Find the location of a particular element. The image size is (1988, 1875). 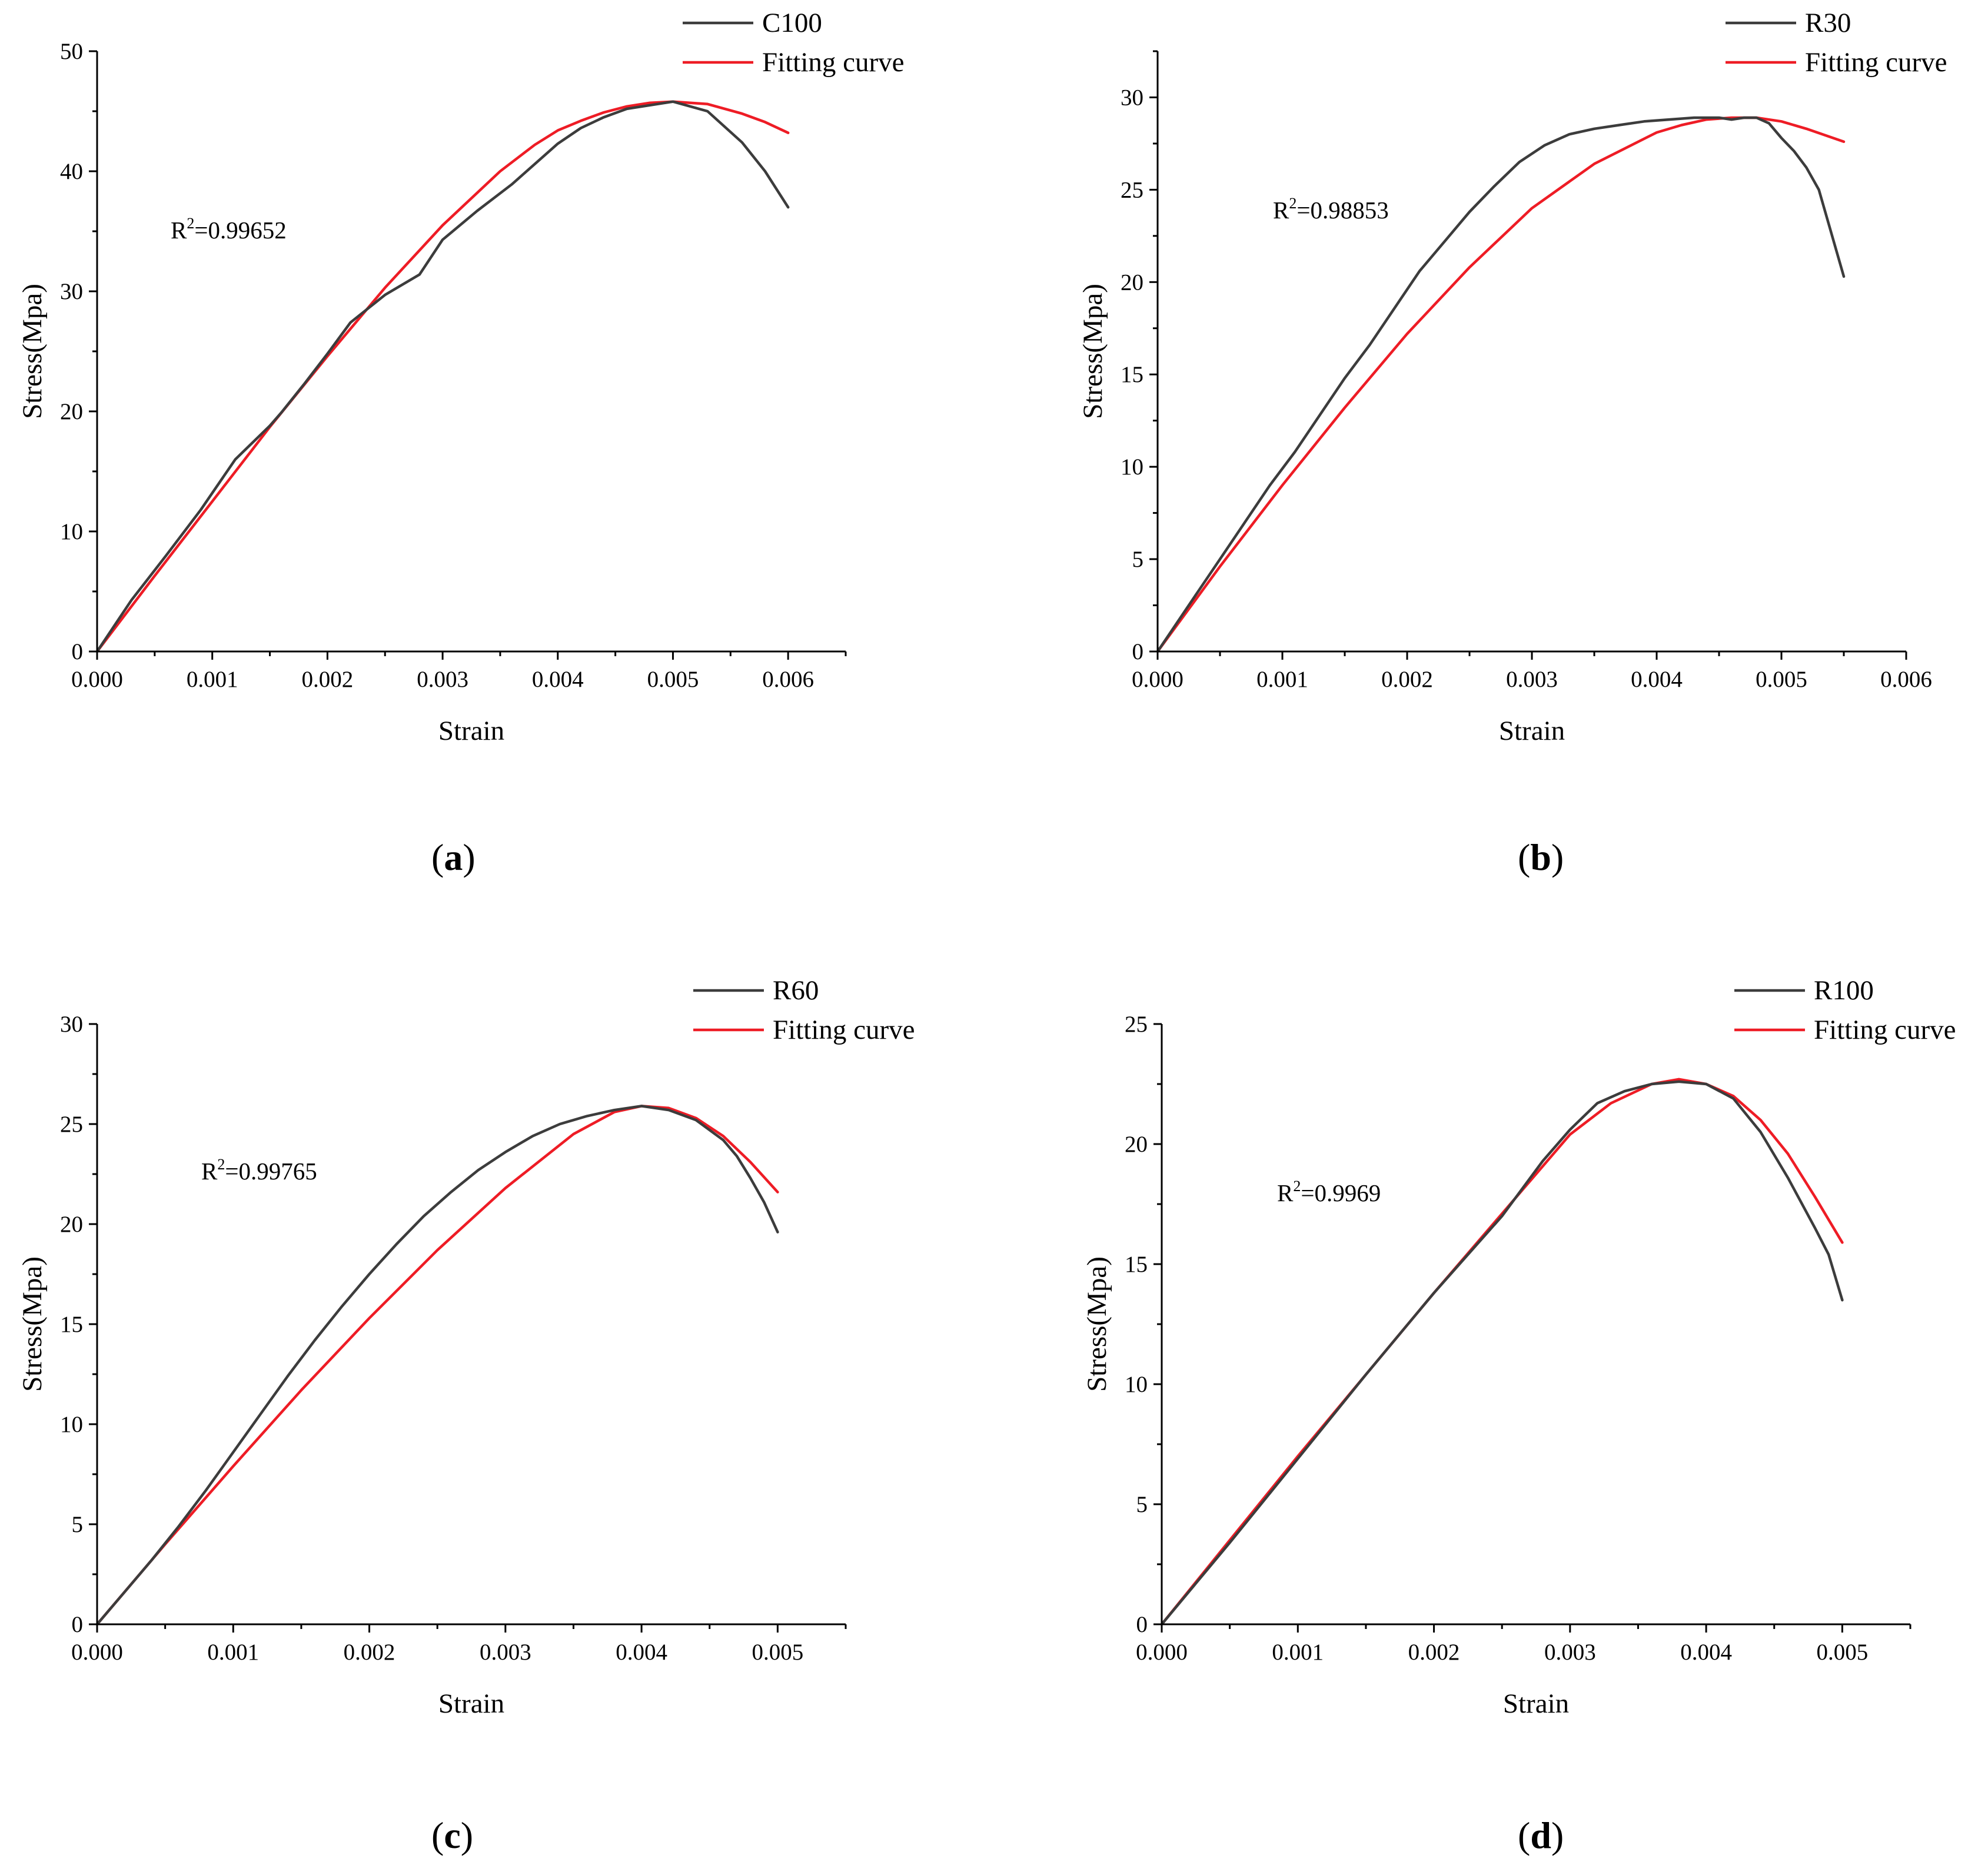

legend-label: R30 is located at coordinates (1828, 23).